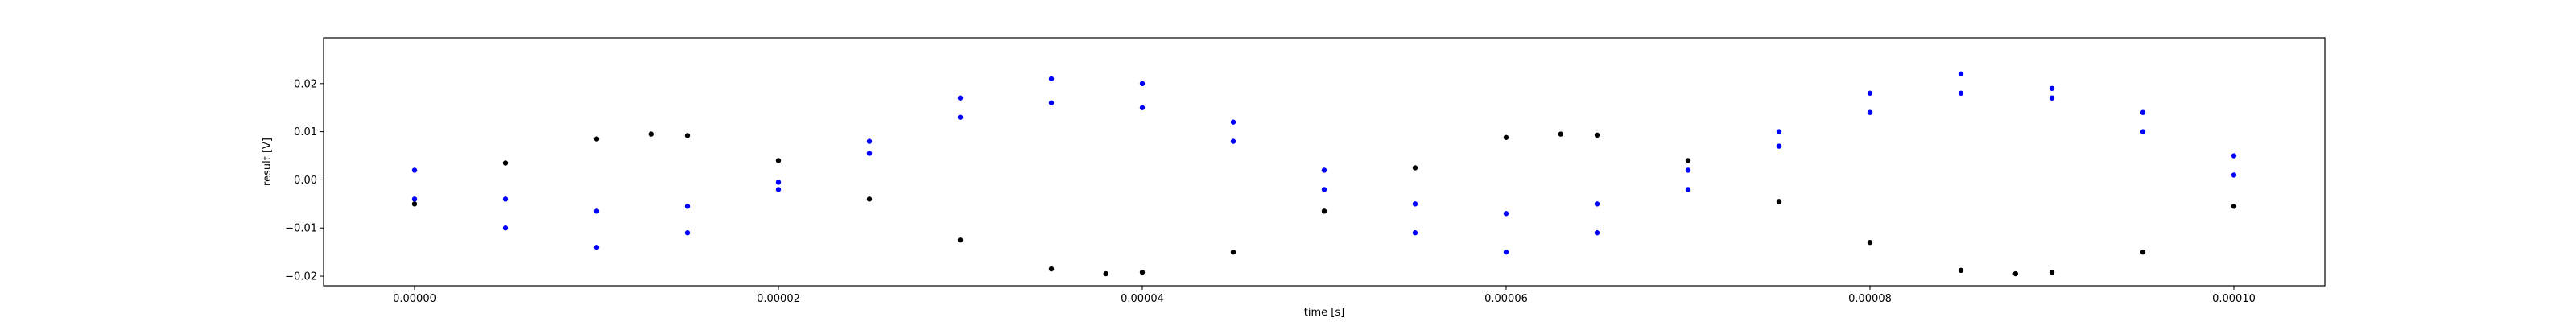  I want to click on y-axis-label: result [V], so click(268, 162).